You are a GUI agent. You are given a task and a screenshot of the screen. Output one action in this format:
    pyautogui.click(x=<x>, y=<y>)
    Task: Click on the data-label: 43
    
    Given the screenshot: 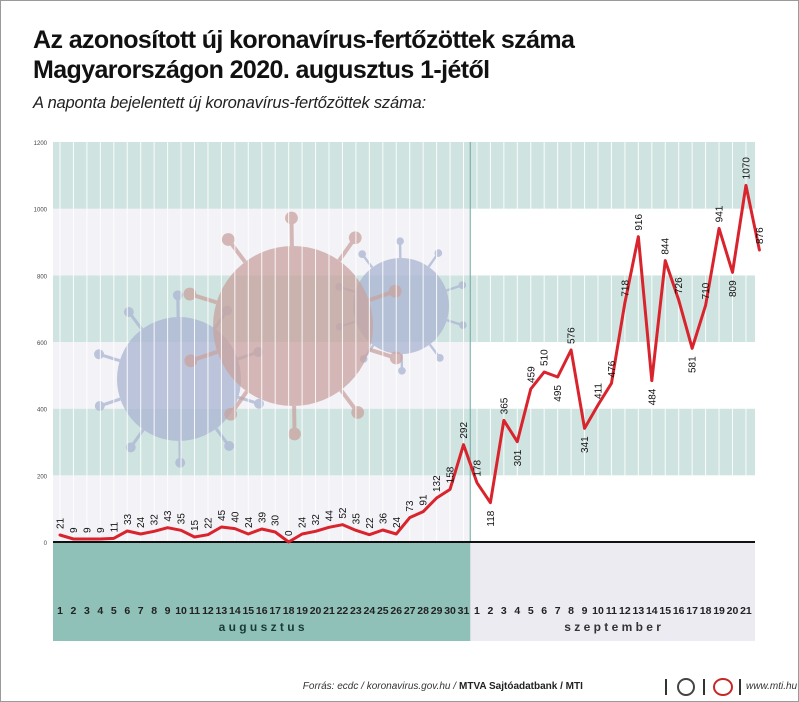 What is the action you would take?
    pyautogui.click(x=168, y=516)
    